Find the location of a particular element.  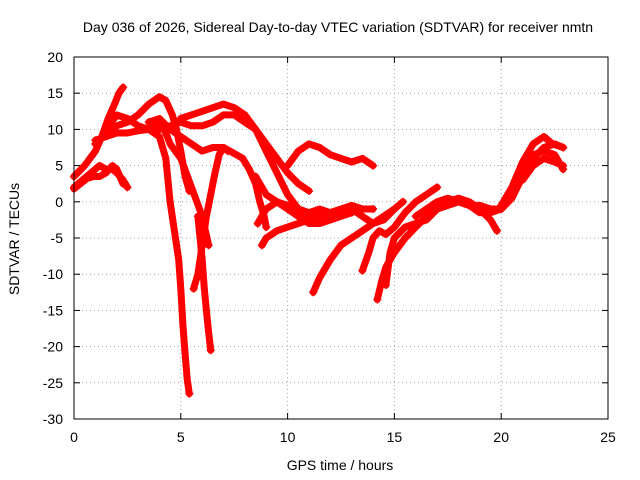

y-tick-label: 15 is located at coordinates (55, 93).